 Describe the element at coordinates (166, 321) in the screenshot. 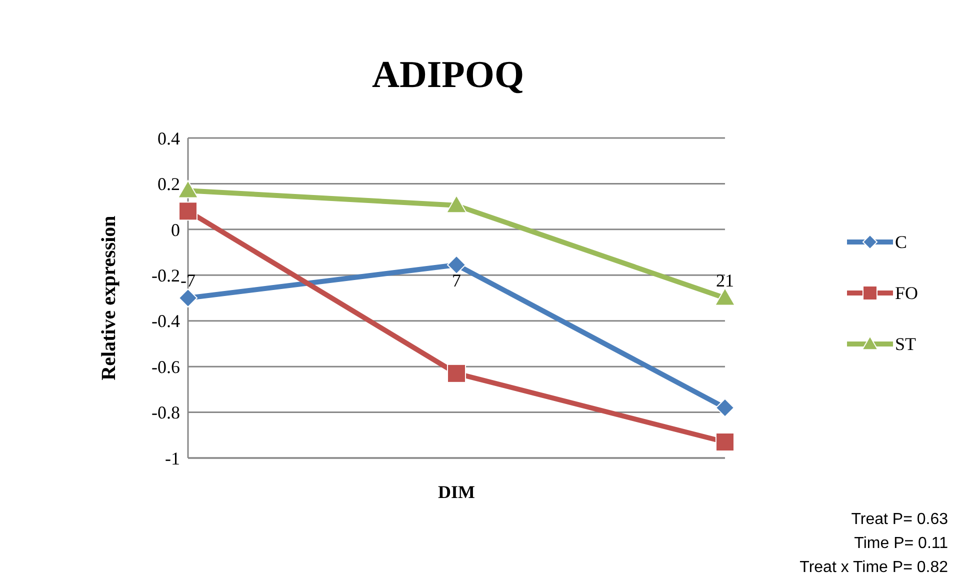

I see `y-tick-label: -0.4` at that location.